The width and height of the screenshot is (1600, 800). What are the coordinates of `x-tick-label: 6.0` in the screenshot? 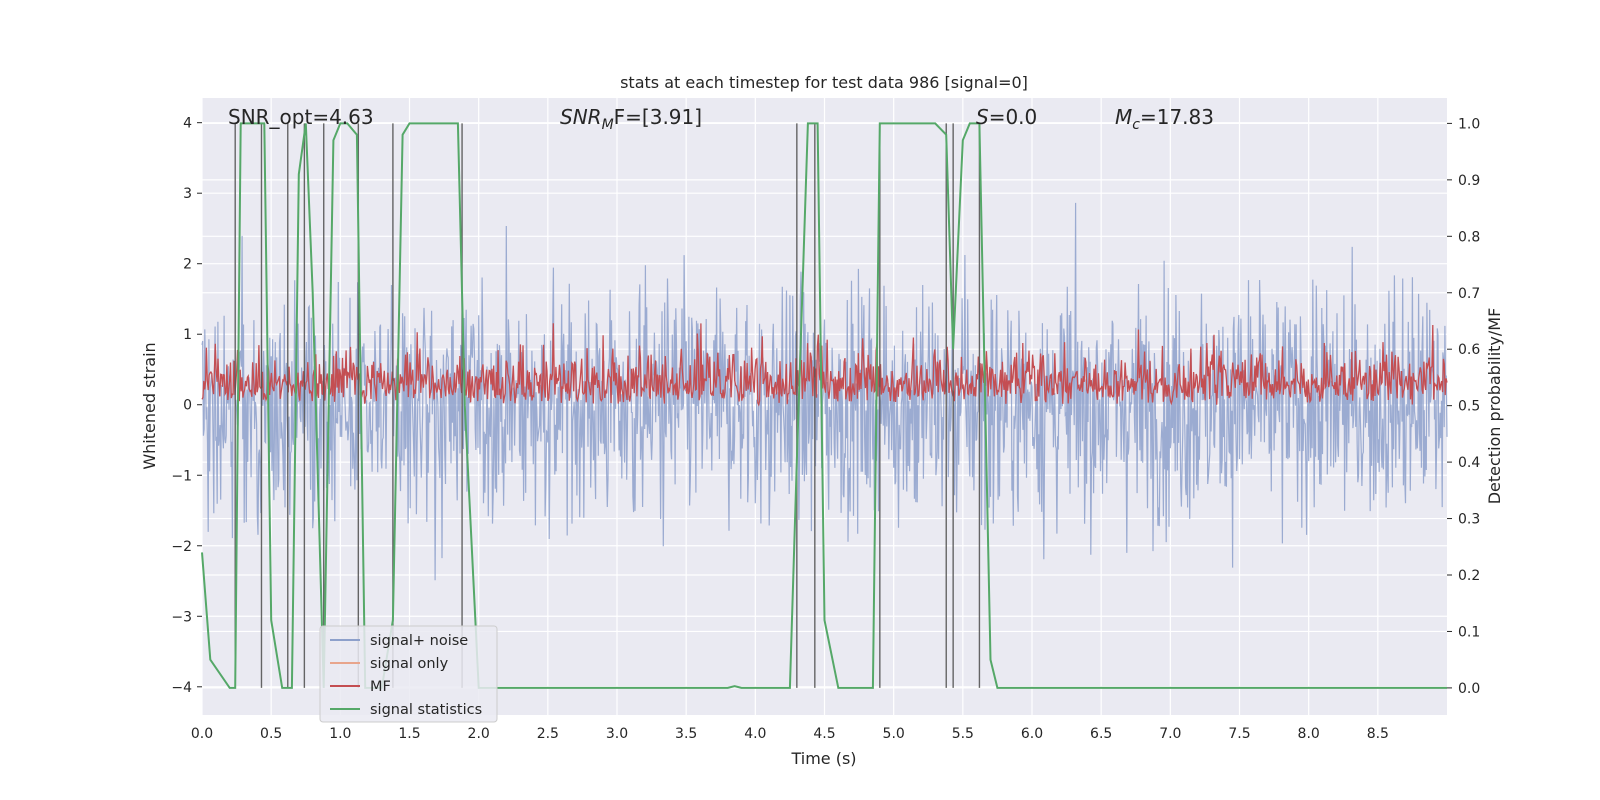 It's located at (1032, 734).